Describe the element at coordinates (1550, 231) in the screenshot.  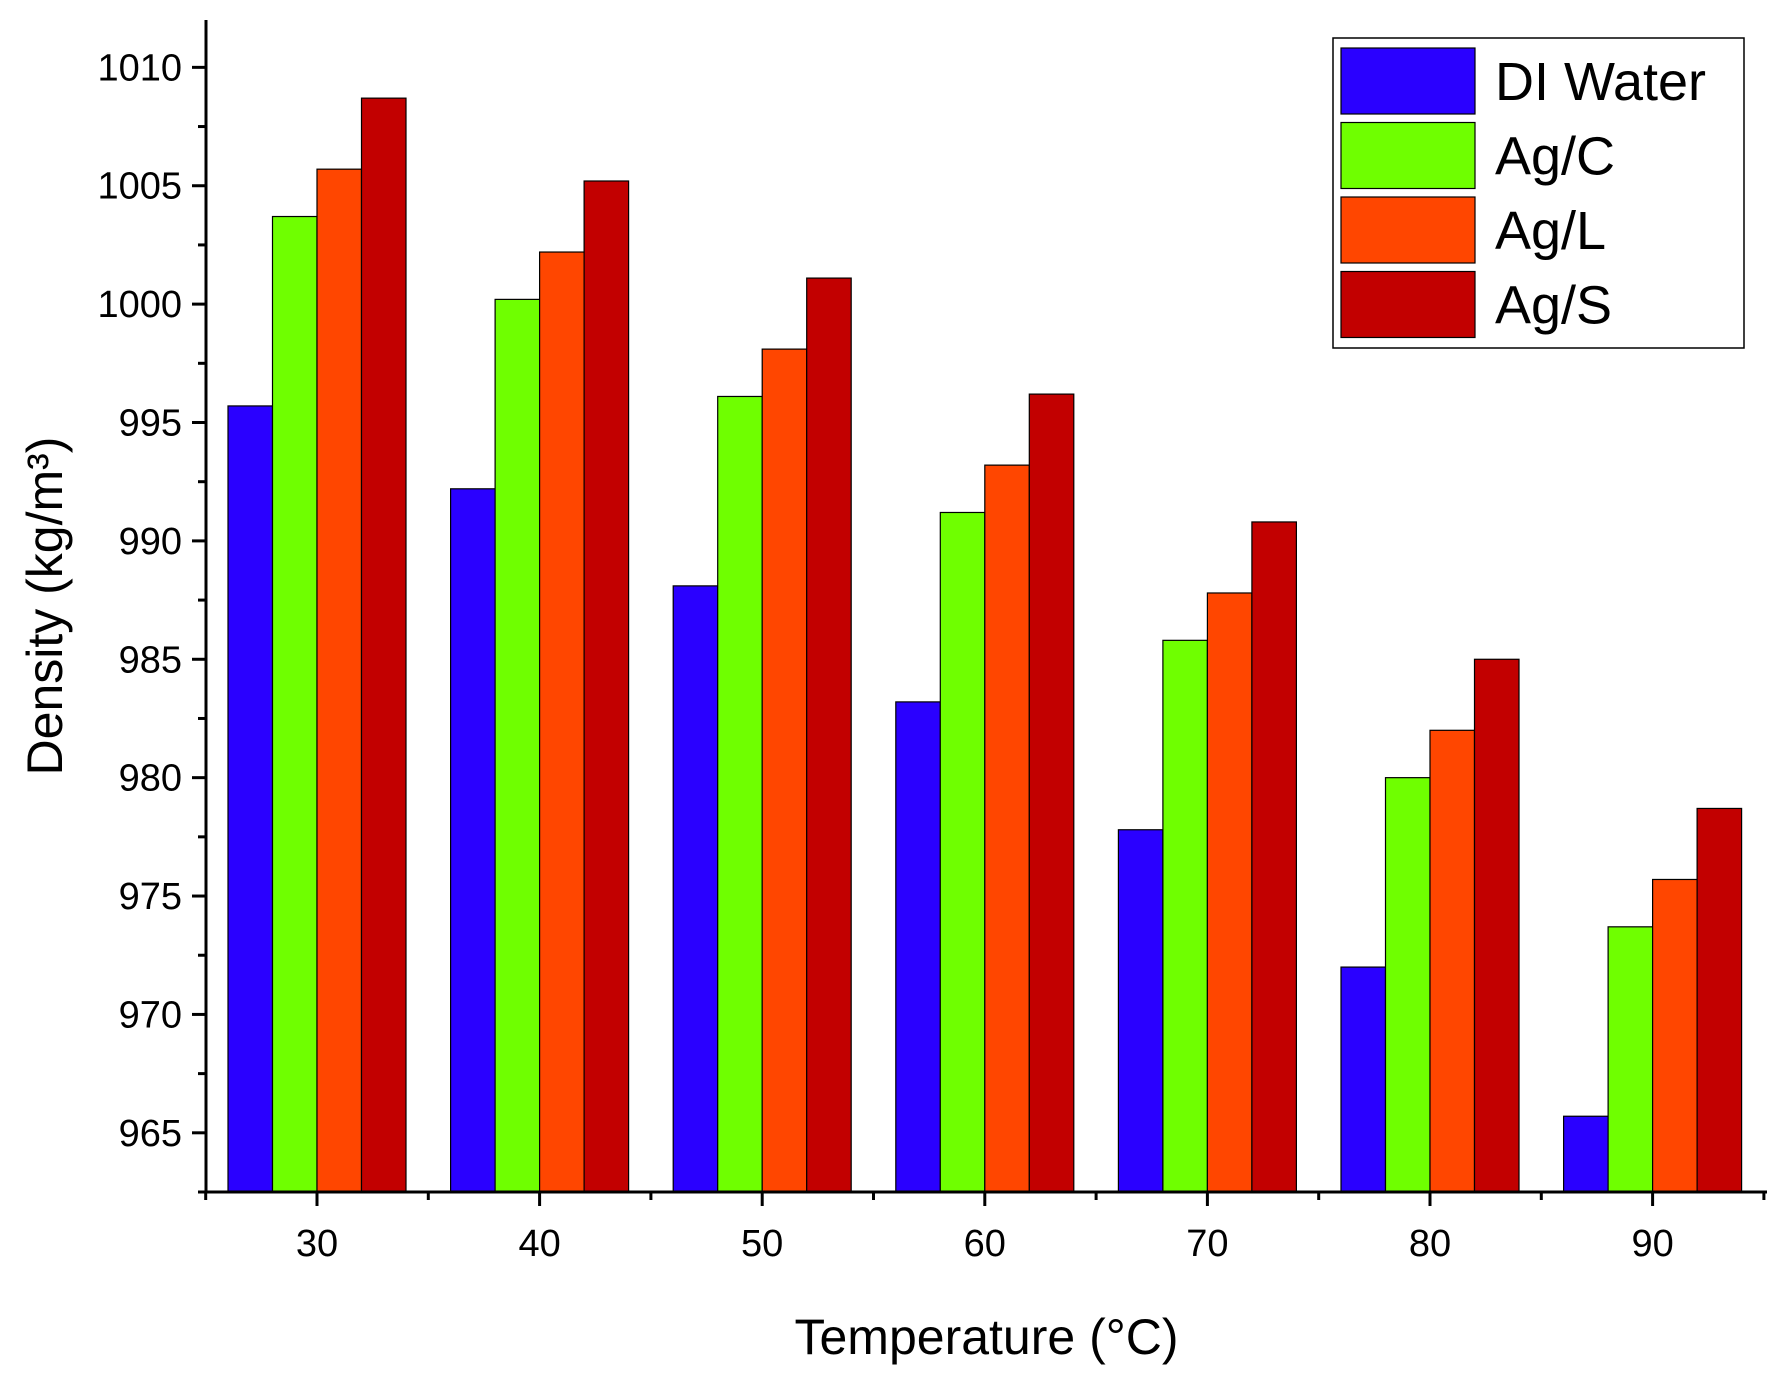
I see `legend-label: Ag/L` at that location.